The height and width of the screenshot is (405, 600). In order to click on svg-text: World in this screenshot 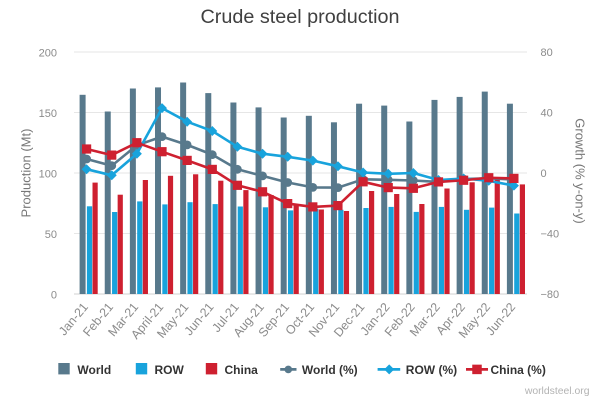, I will do `click(94, 370)`.